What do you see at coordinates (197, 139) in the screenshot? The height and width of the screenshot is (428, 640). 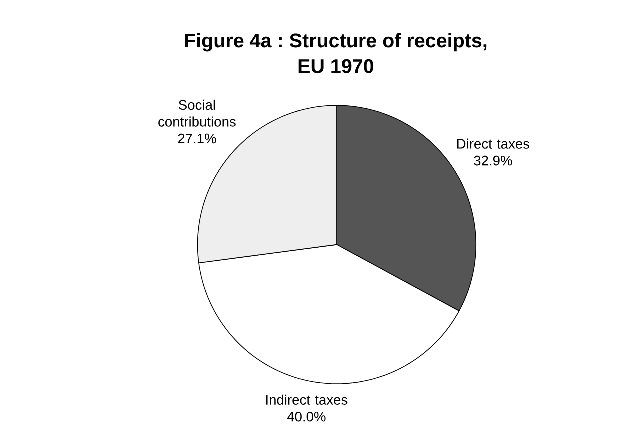 I see `data-label: 27.1%` at bounding box center [197, 139].